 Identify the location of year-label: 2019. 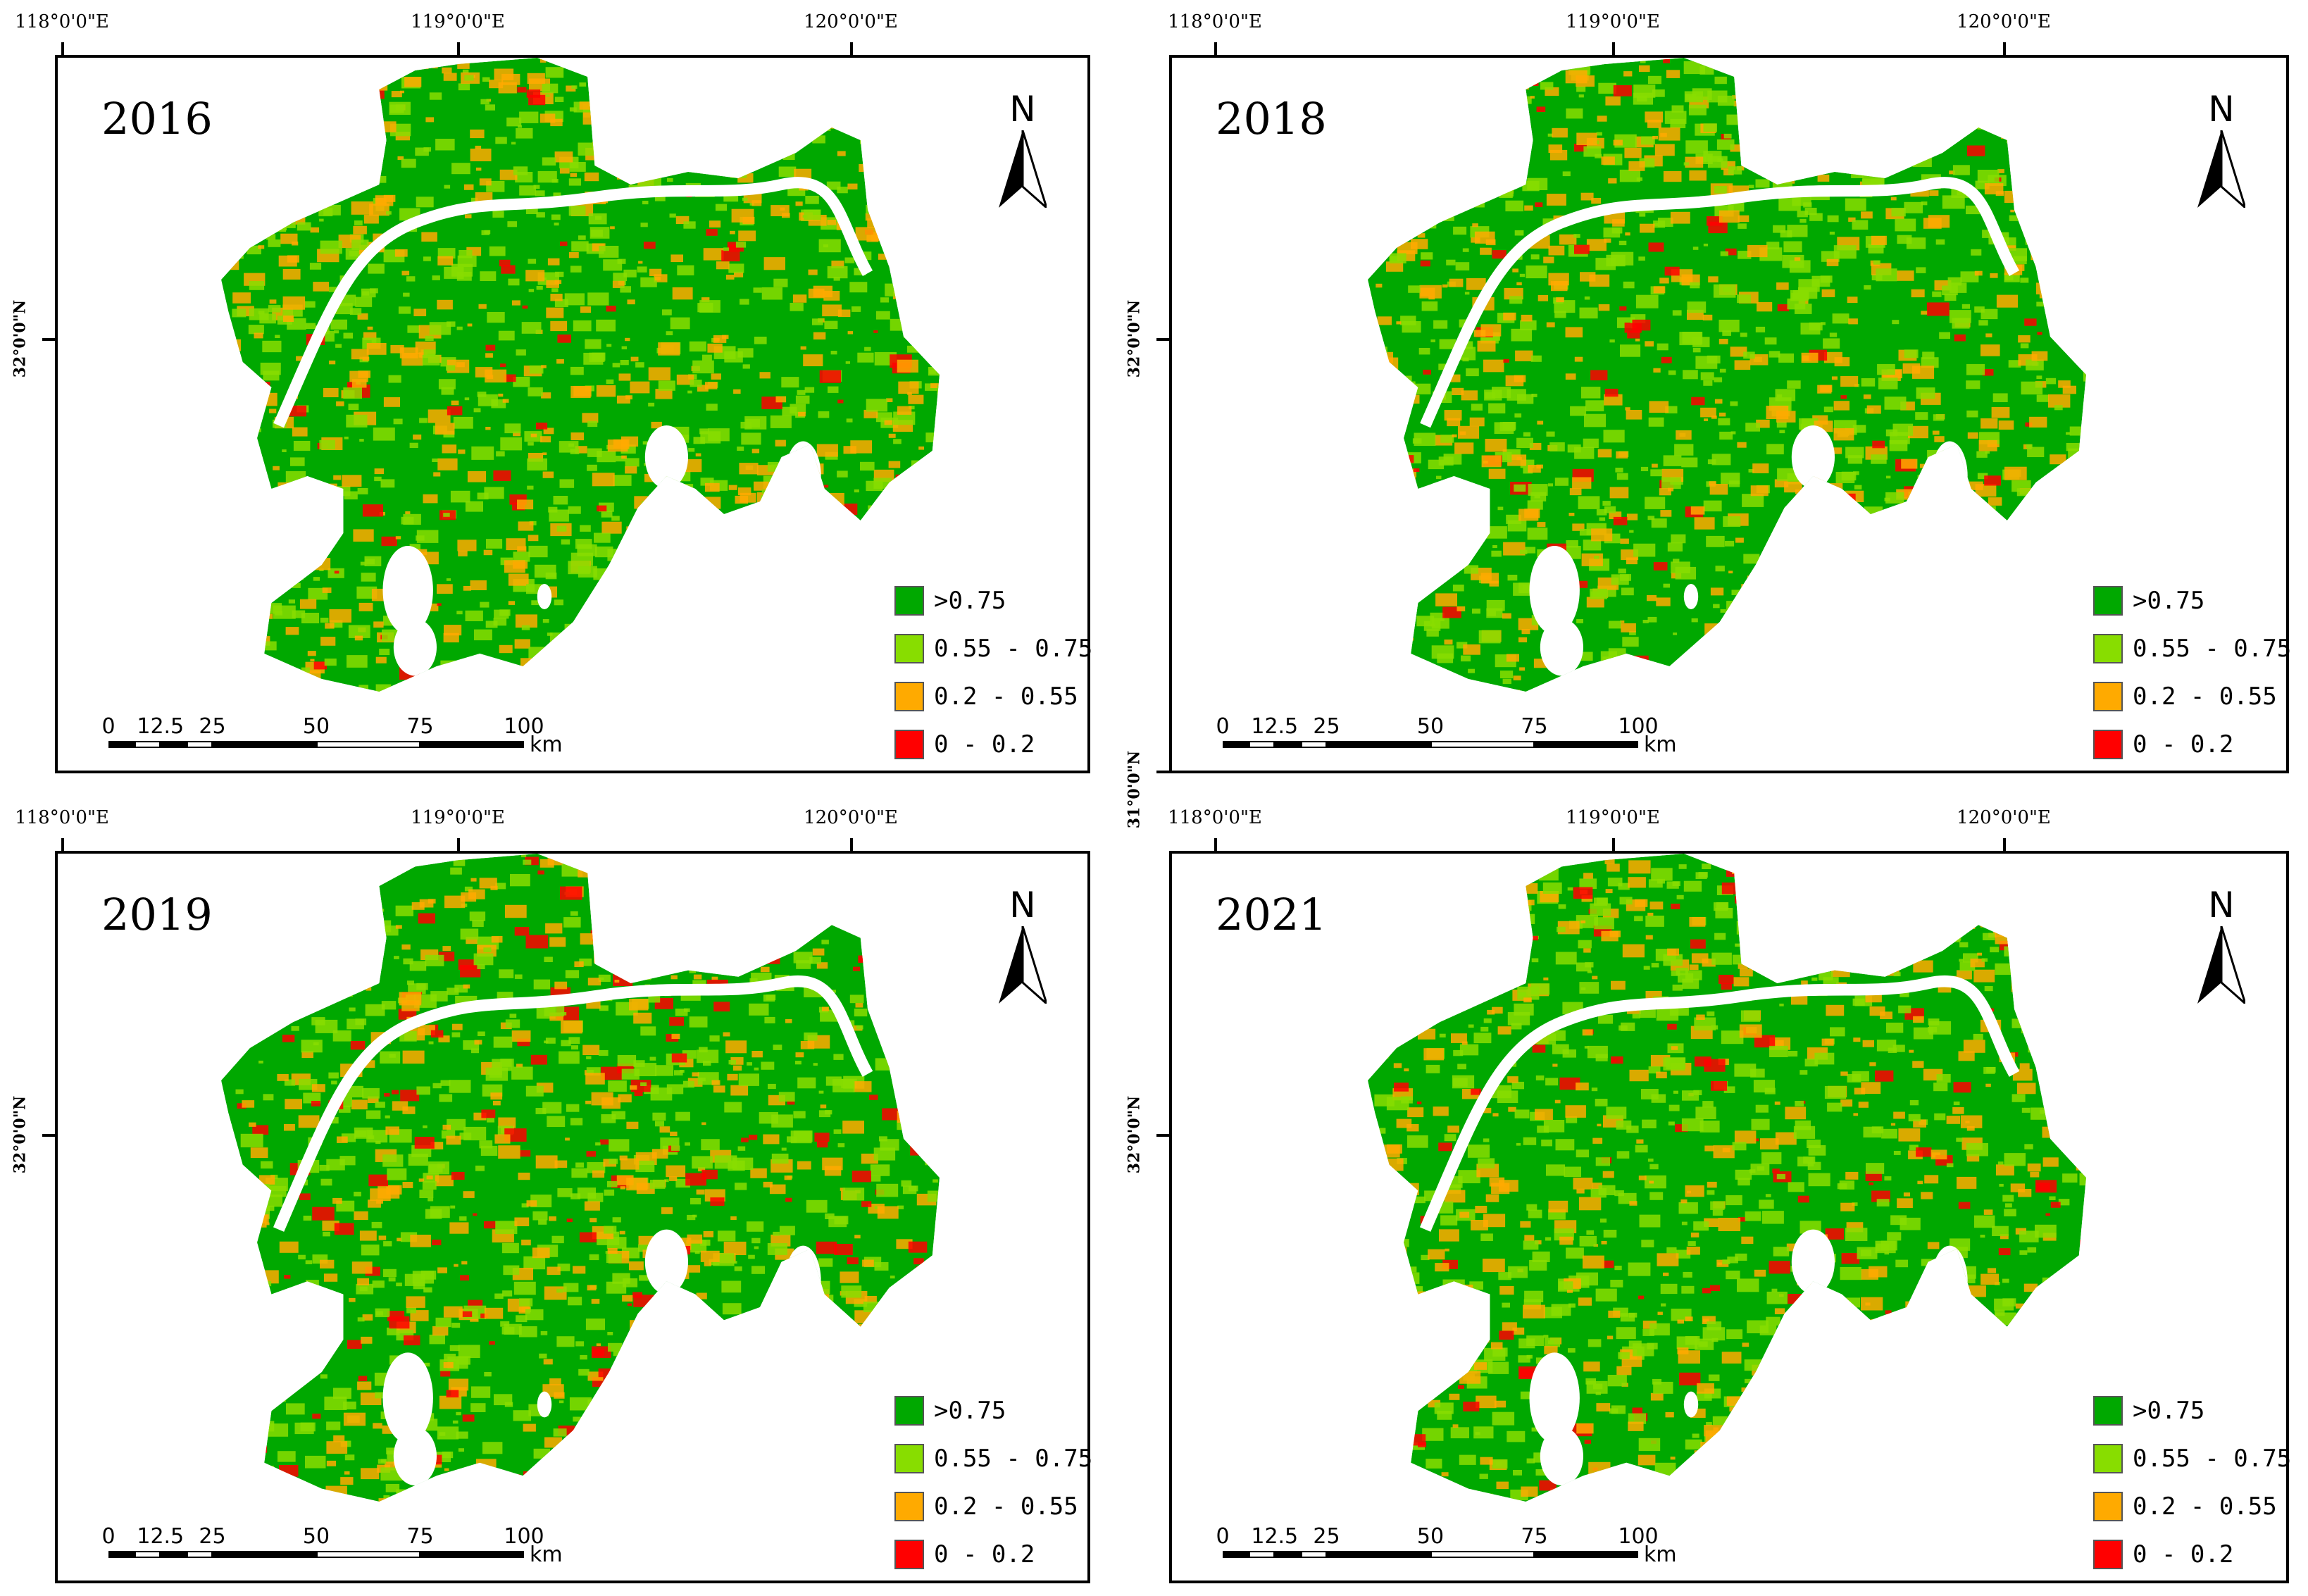
(157, 914).